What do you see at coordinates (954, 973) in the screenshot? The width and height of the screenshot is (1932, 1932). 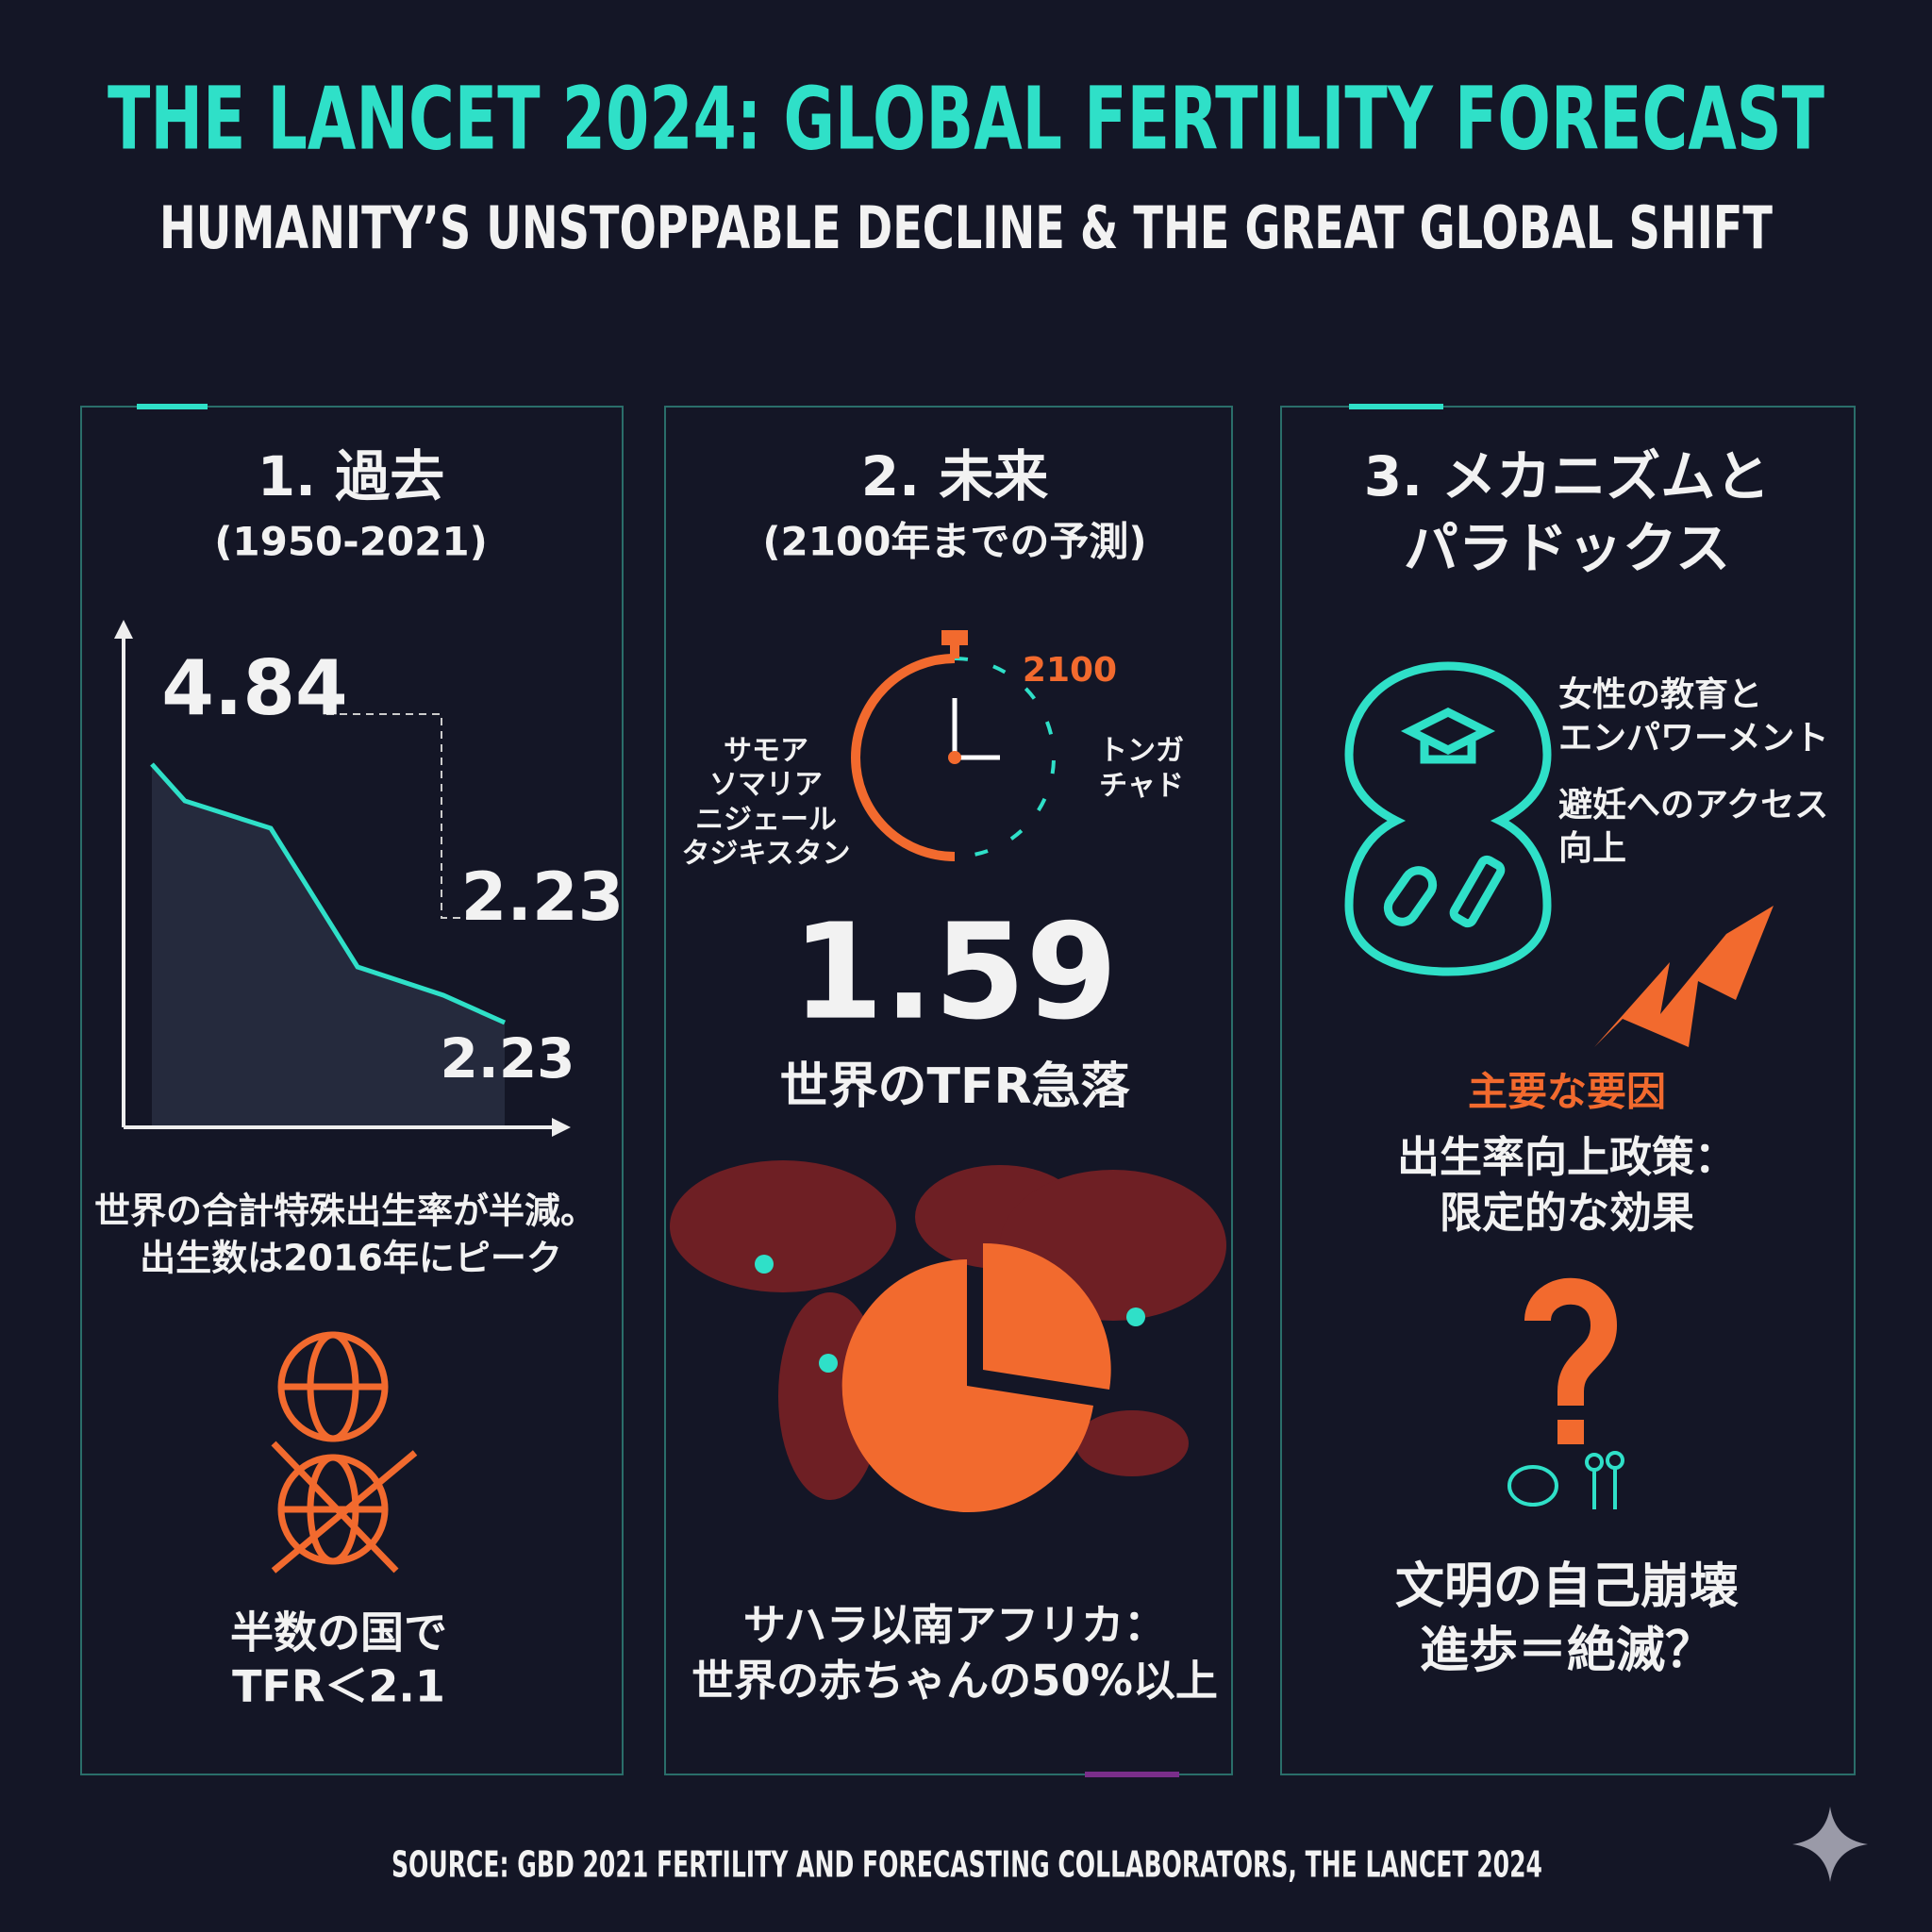 I see `big-number: 1.59` at bounding box center [954, 973].